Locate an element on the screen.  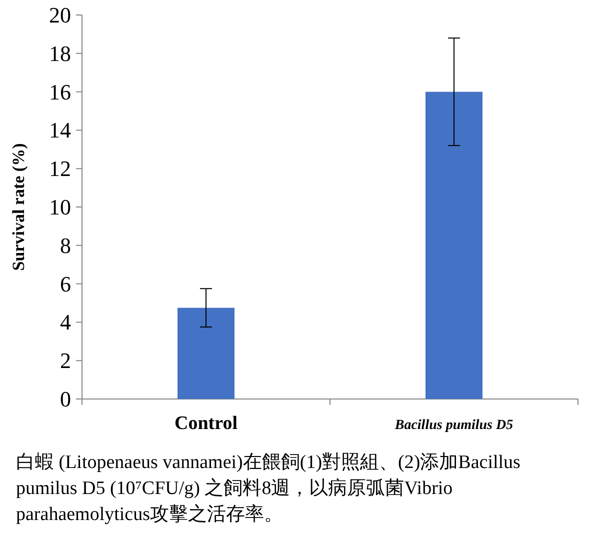
y-tick-label: 0 is located at coordinates (65, 399).